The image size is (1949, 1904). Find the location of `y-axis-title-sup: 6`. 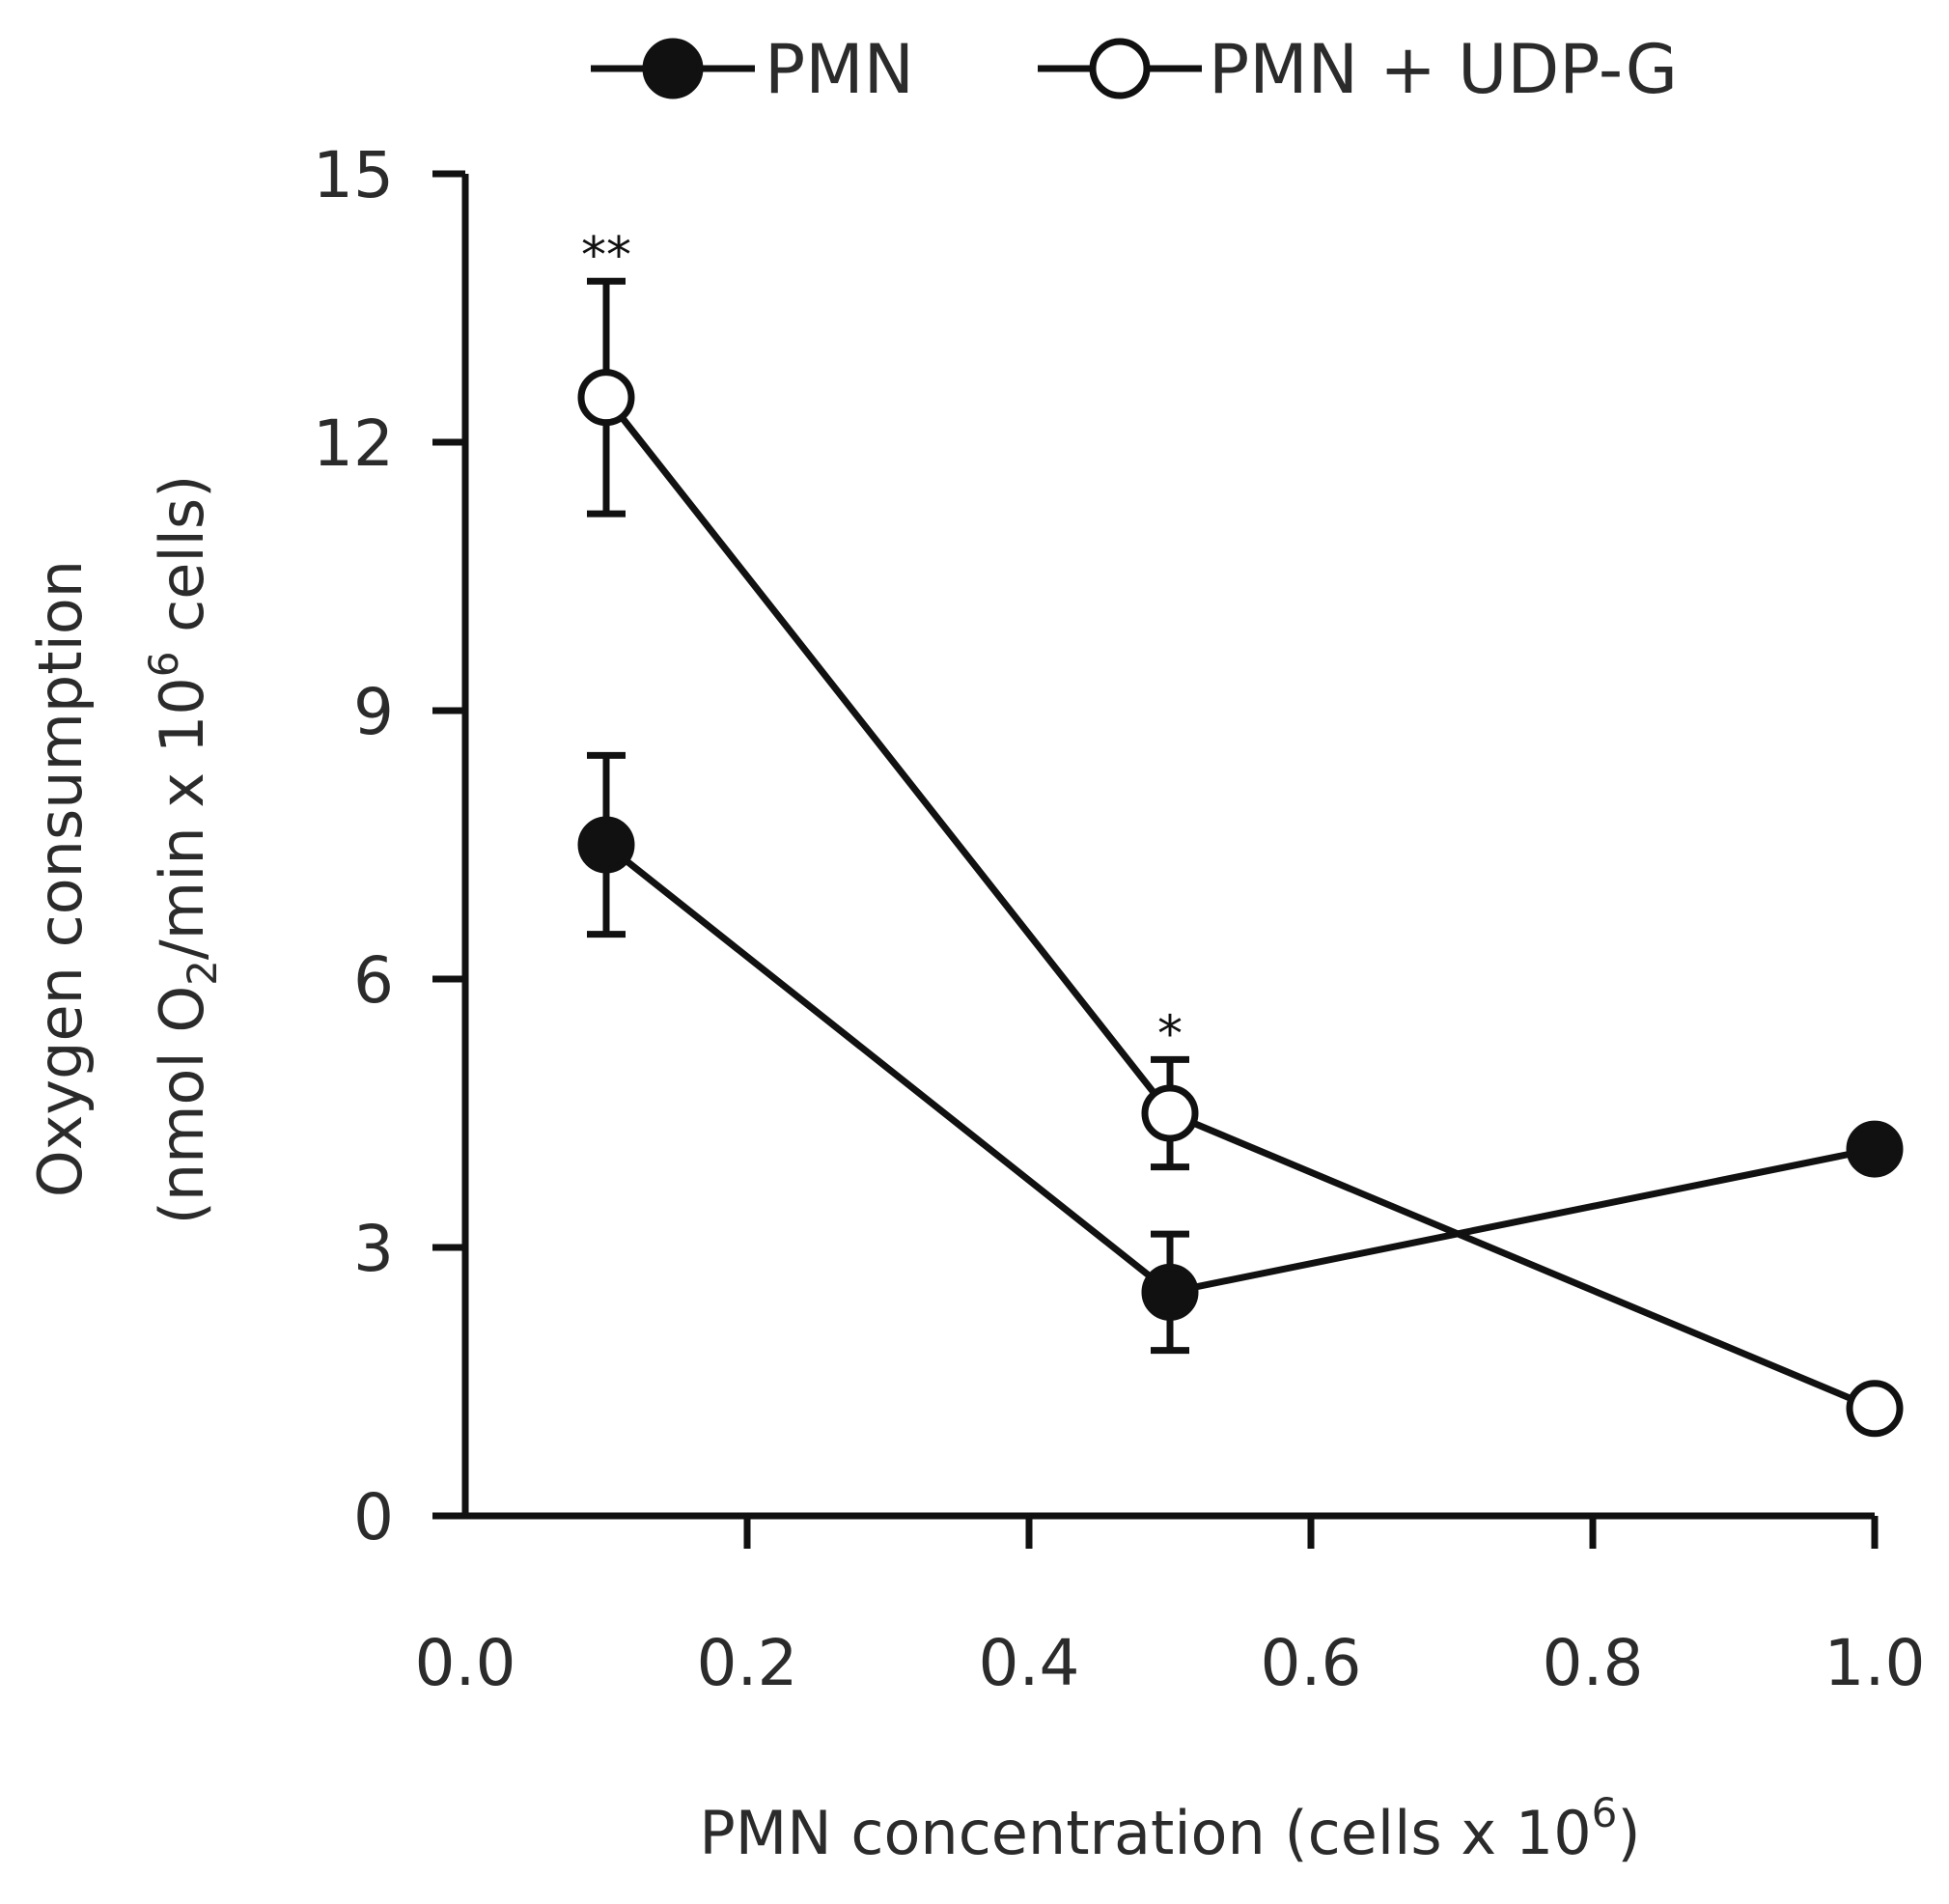

y-axis-title-sup: 6 is located at coordinates (163, 665).